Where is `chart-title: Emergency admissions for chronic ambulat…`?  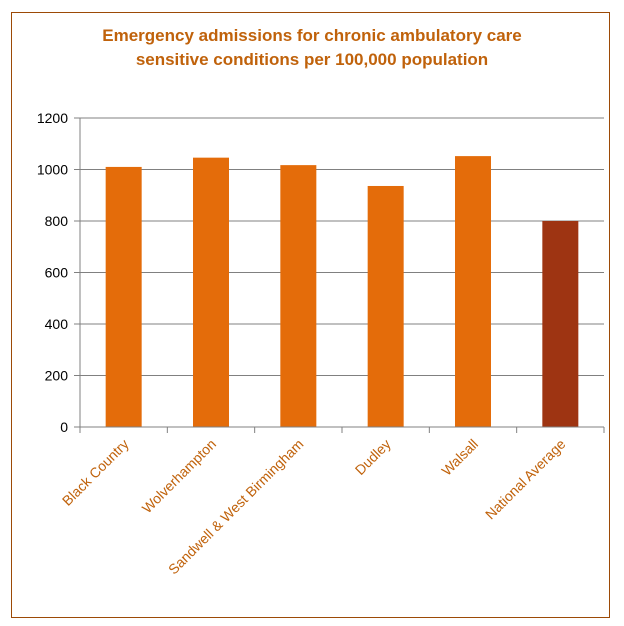
chart-title: Emergency admissions for chronic ambulat… is located at coordinates (312, 48).